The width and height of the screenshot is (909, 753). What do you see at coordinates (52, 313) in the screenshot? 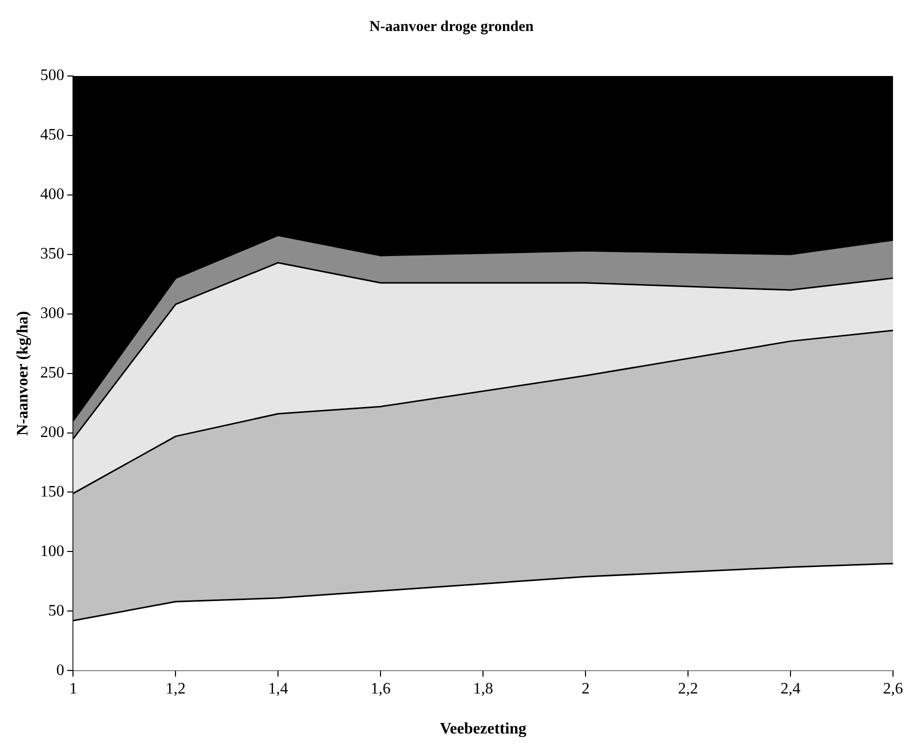
I see `y-tick-label: 300` at bounding box center [52, 313].